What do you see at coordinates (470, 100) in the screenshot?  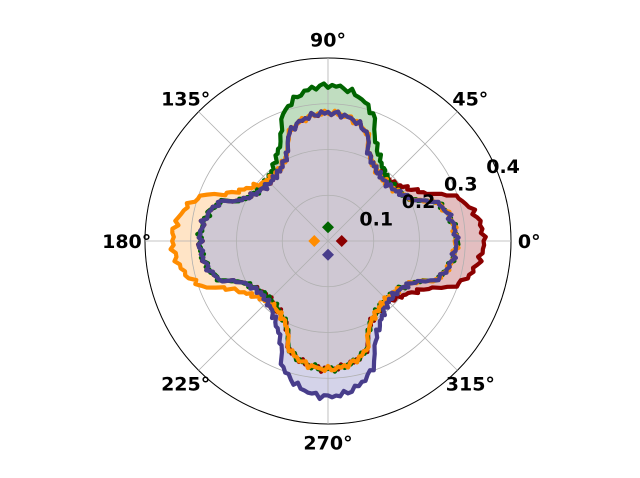 I see `angle-tick-label: 45°` at bounding box center [470, 100].